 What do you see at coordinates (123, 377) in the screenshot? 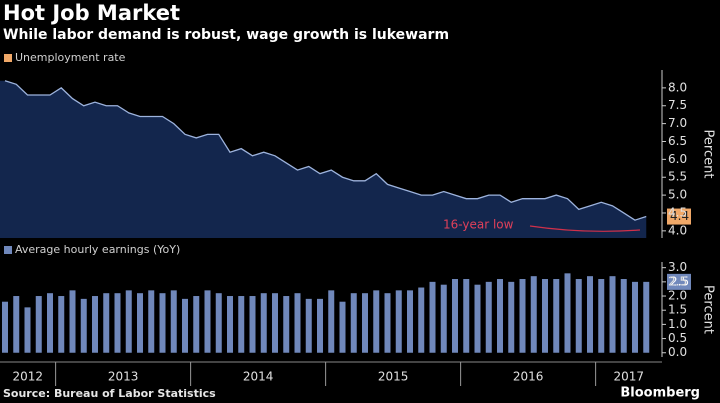
I see `x-tick-label: 2013` at bounding box center [123, 377].